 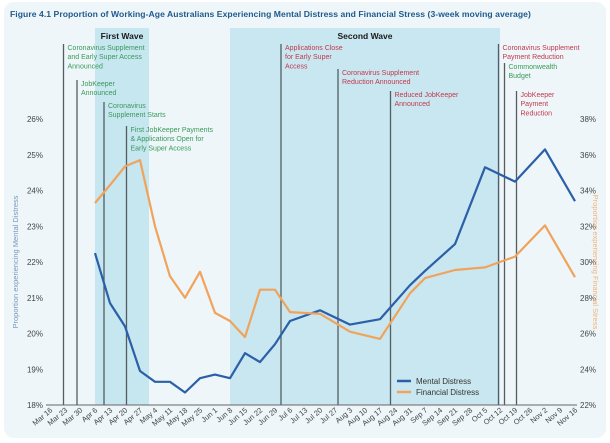 I want to click on event-label: Budget, so click(x=520, y=76).